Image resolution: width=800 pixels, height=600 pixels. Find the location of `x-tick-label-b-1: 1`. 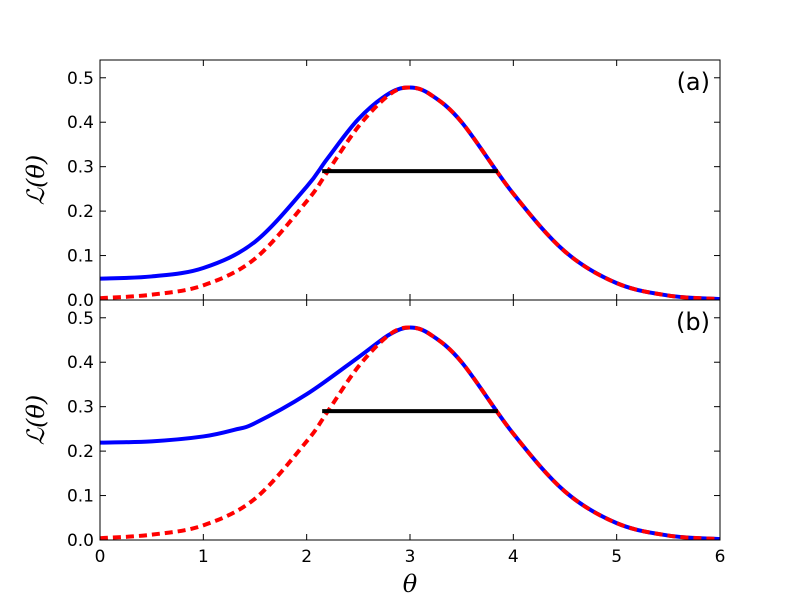

x-tick-label-b-1: 1 is located at coordinates (203, 557).